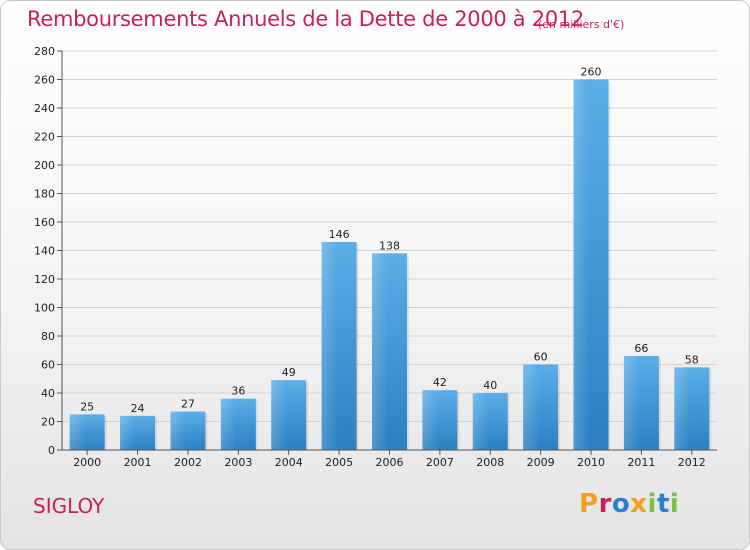 The height and width of the screenshot is (550, 750). I want to click on commune-name: SIGLOY, so click(69, 506).